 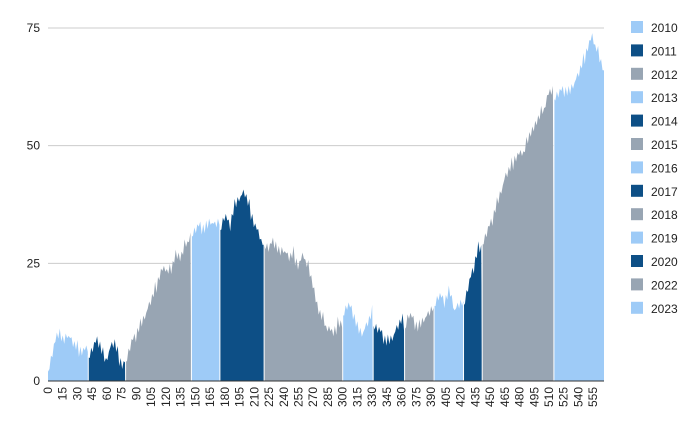 What do you see at coordinates (637, 167) in the screenshot?
I see `legend-swatch-2016` at bounding box center [637, 167].